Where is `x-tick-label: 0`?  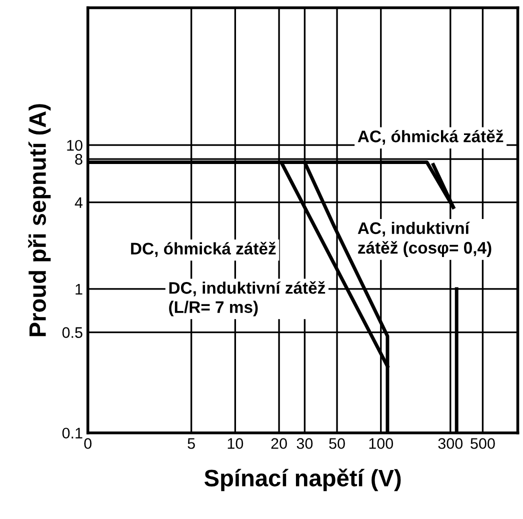 x-tick-label: 0 is located at coordinates (88, 443).